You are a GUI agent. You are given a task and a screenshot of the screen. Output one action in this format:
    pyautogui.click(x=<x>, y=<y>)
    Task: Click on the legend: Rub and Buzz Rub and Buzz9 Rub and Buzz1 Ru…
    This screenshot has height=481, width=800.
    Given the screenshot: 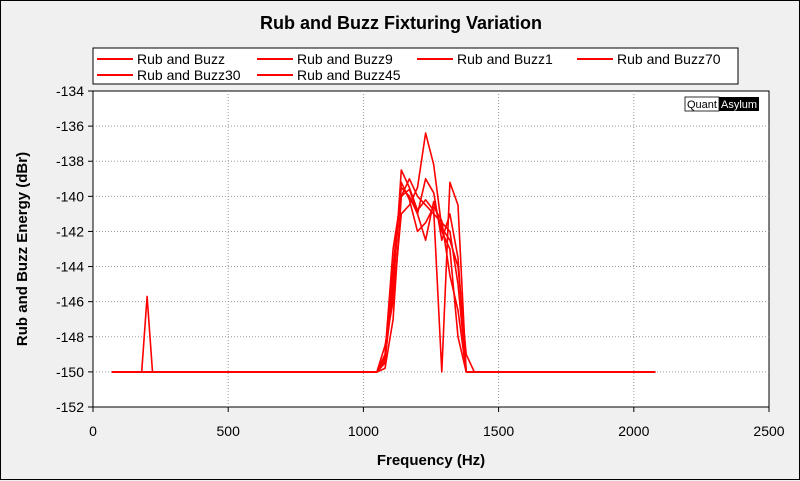 What is the action you would take?
    pyautogui.click(x=415, y=66)
    